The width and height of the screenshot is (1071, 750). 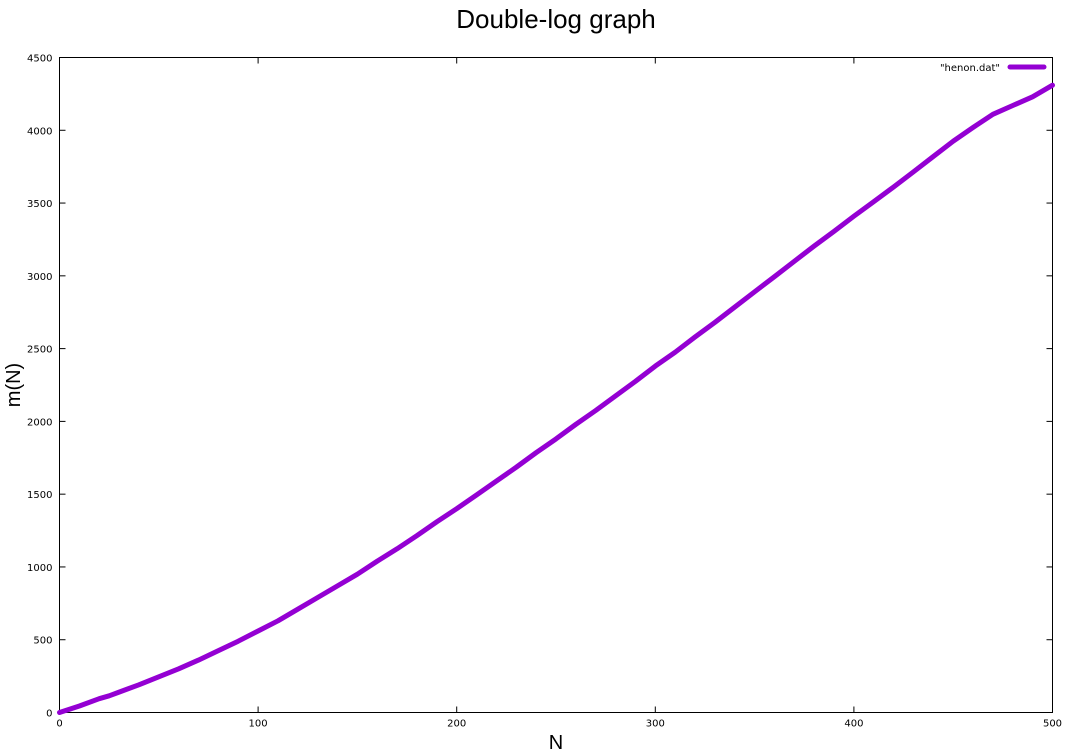 What do you see at coordinates (853, 724) in the screenshot?
I see `x-tick-label: 400` at bounding box center [853, 724].